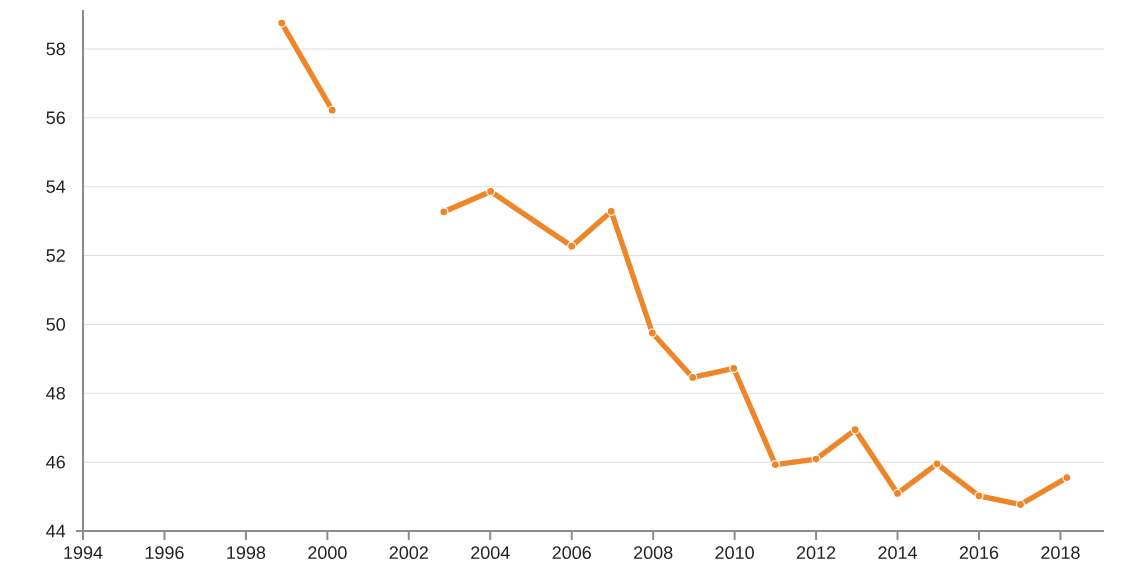  What do you see at coordinates (979, 553) in the screenshot?
I see `x-tick-label: 2016` at bounding box center [979, 553].